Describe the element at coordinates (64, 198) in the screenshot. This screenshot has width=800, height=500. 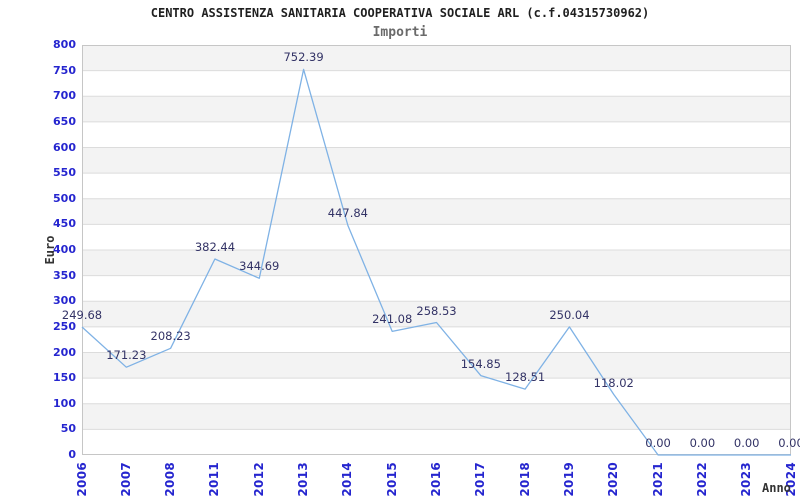
I see `y-tick-label: 500` at that location.